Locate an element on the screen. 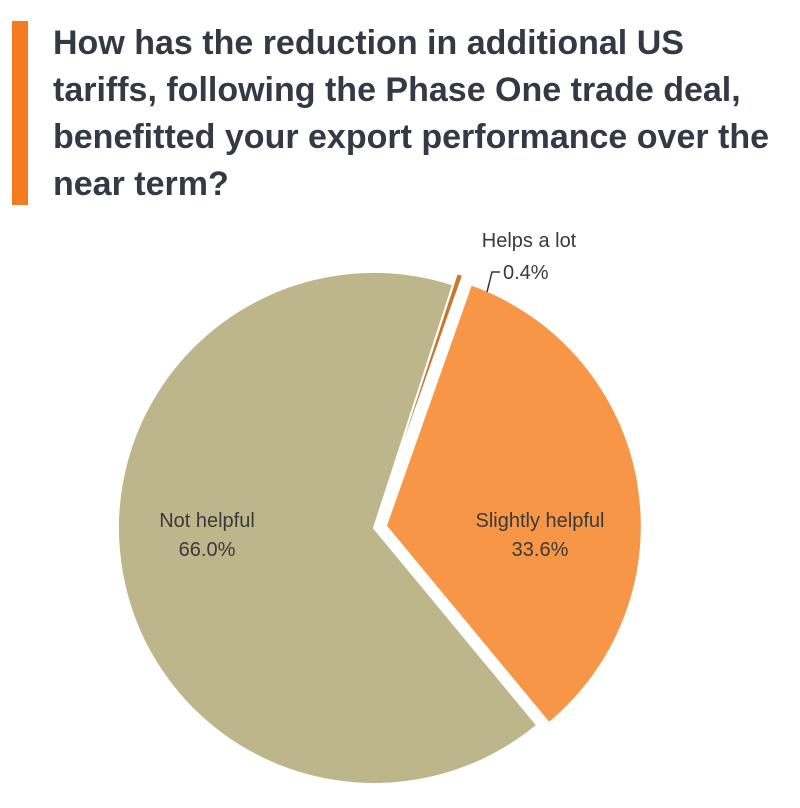 The height and width of the screenshot is (808, 800). data-label-slightly-helpful-value: 33.6% is located at coordinates (540, 550).